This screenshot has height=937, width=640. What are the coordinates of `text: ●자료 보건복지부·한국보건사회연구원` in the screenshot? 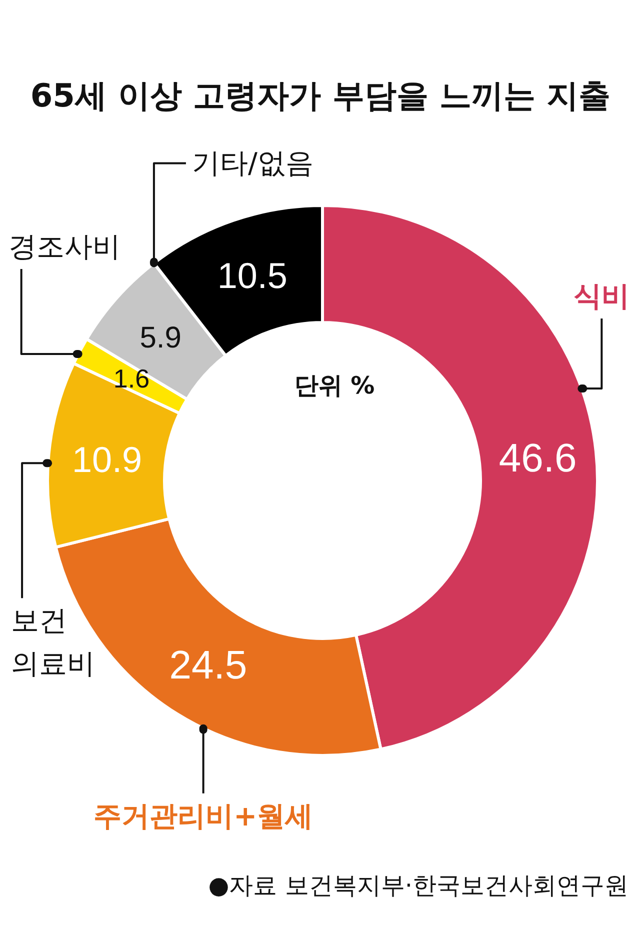 It's located at (418, 886).